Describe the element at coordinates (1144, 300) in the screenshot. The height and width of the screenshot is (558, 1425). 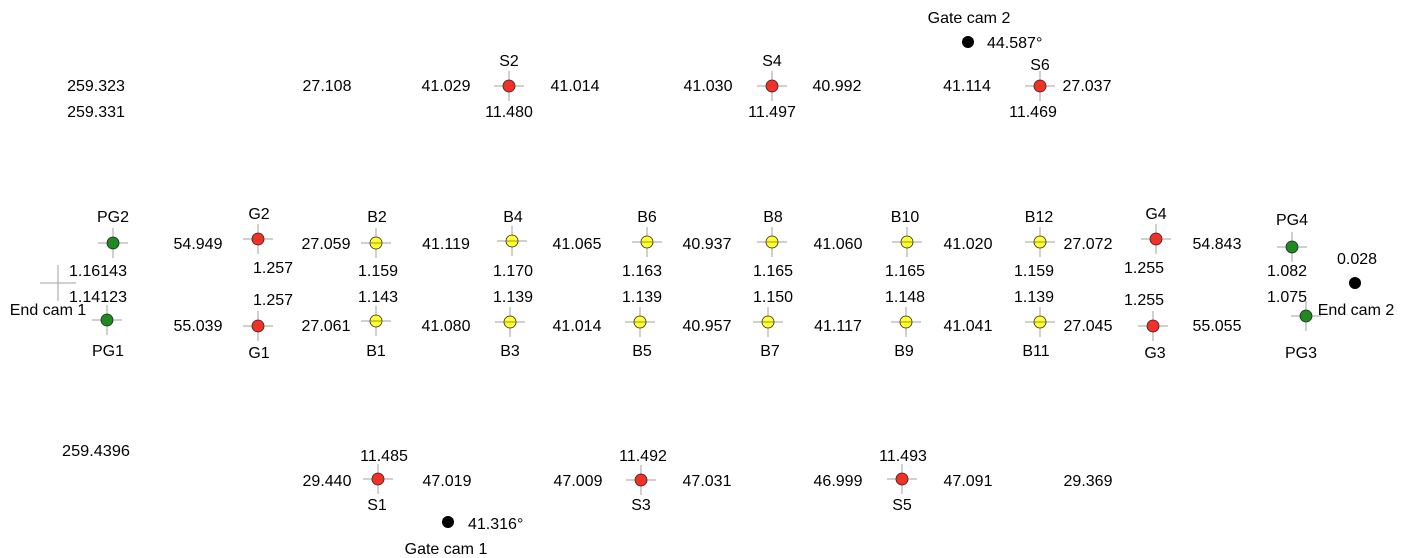
I see `value-g3: 1.255` at that location.